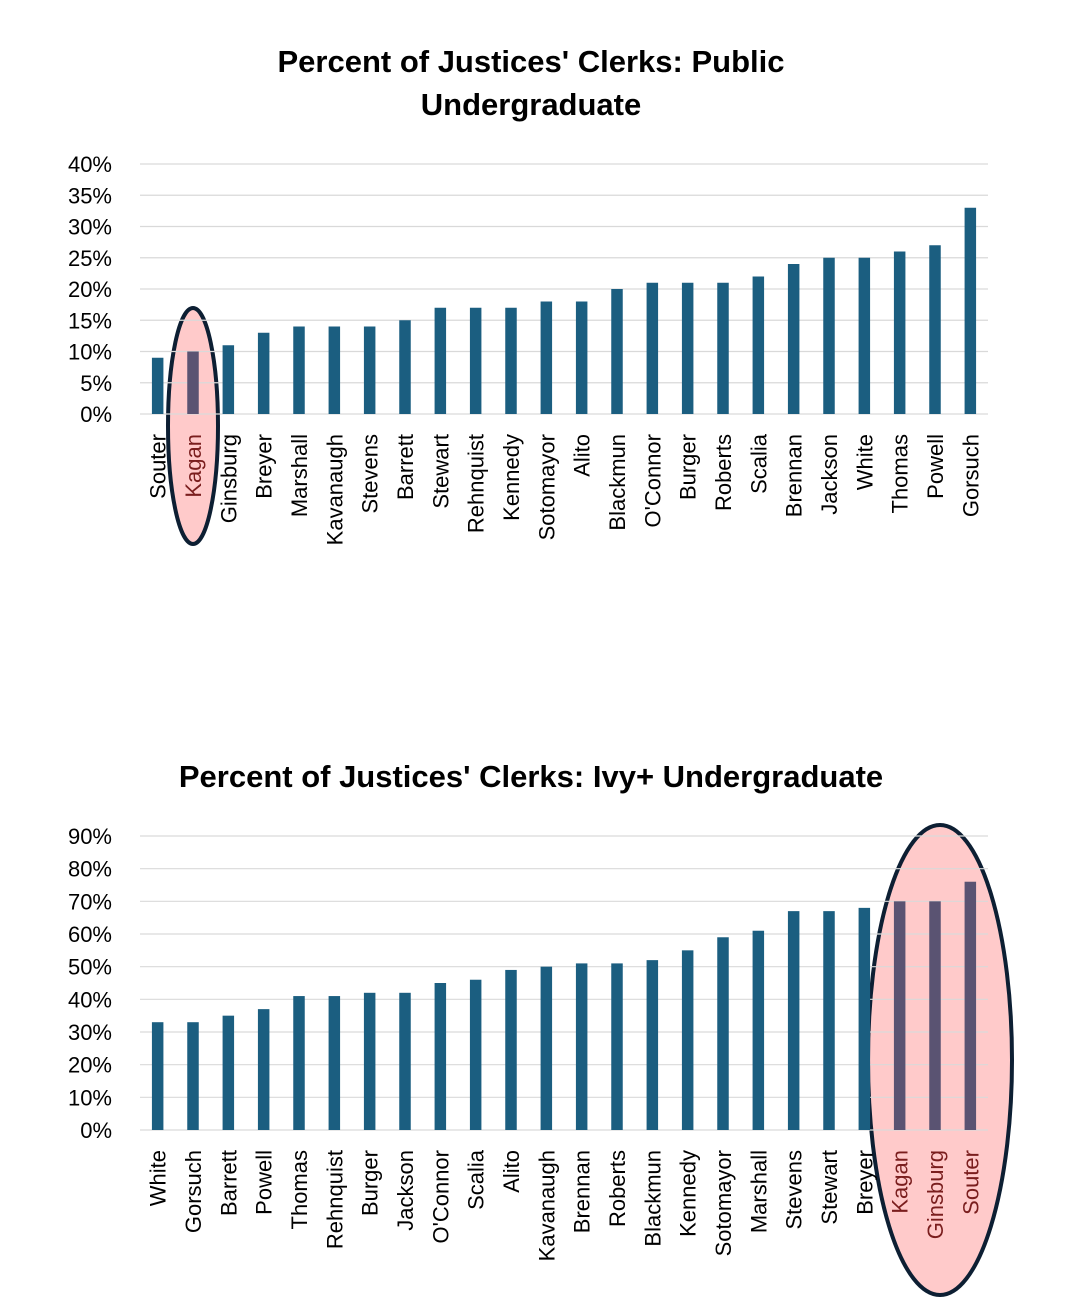 The width and height of the screenshot is (1084, 1312). I want to click on ivy-category-label: Stewart, so click(829, 1187).